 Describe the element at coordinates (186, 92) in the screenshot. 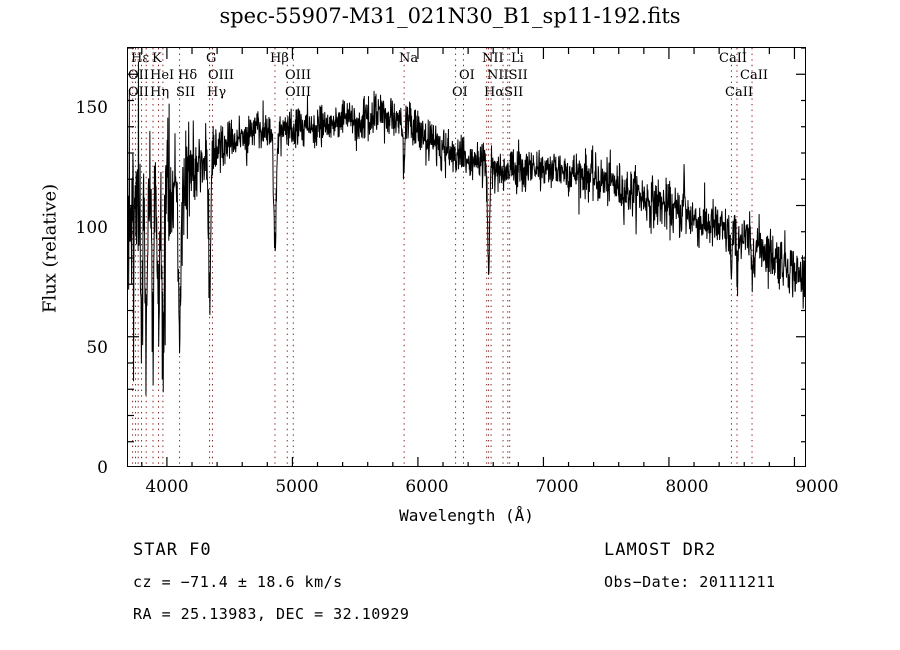

I see `line-id-label: SII` at that location.